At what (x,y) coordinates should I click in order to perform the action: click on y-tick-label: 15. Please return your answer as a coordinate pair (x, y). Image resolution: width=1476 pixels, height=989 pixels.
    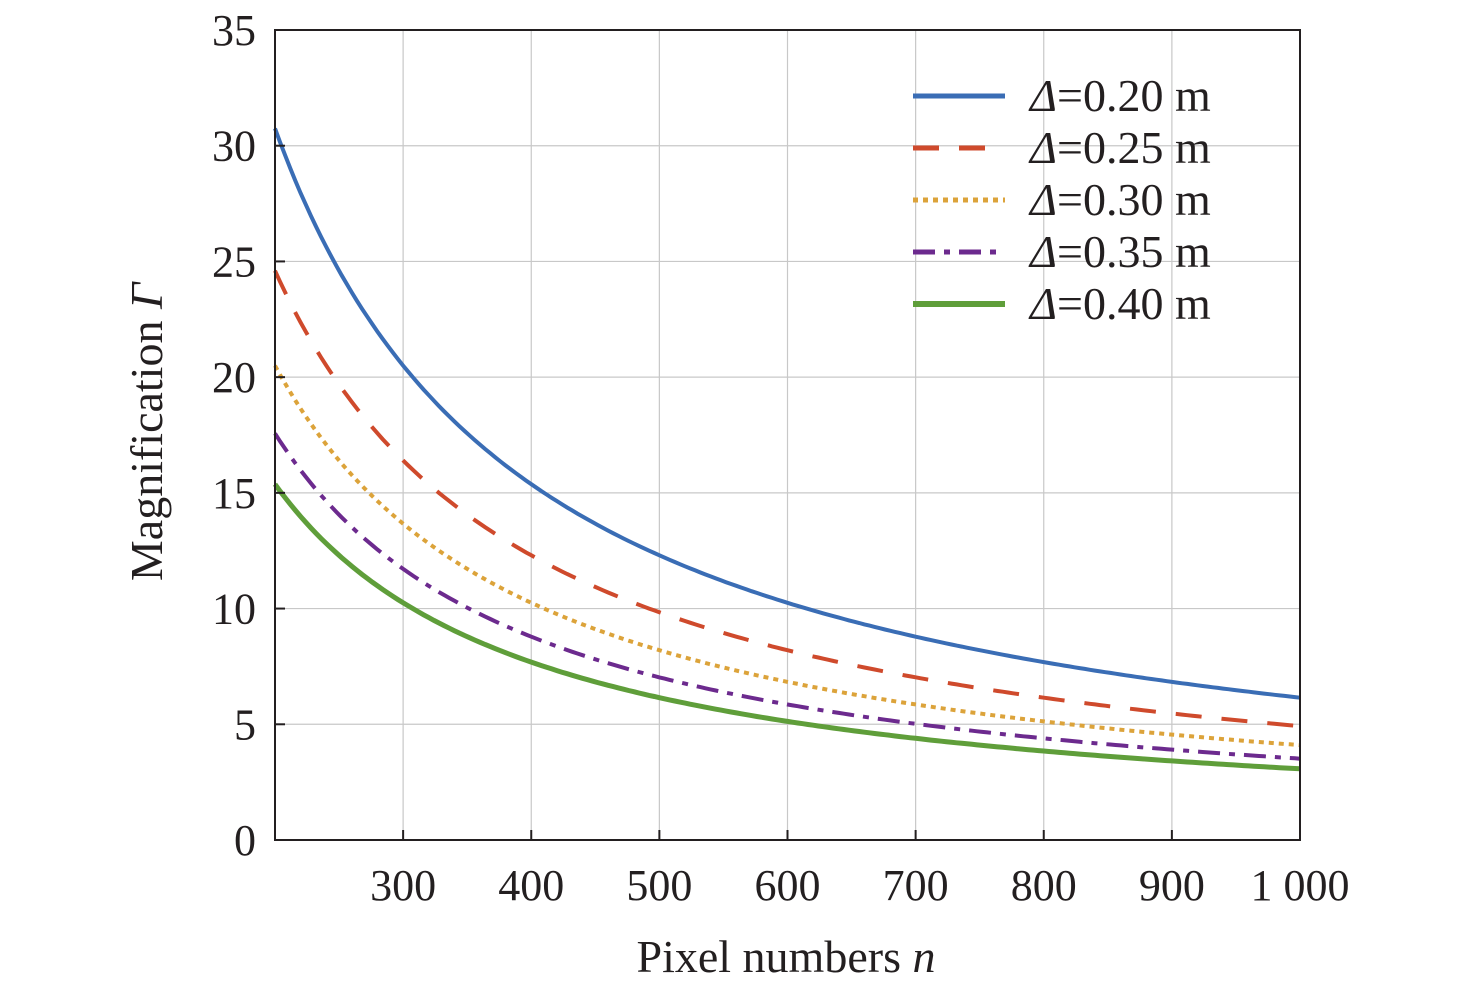
    Looking at the image, I should click on (234, 493).